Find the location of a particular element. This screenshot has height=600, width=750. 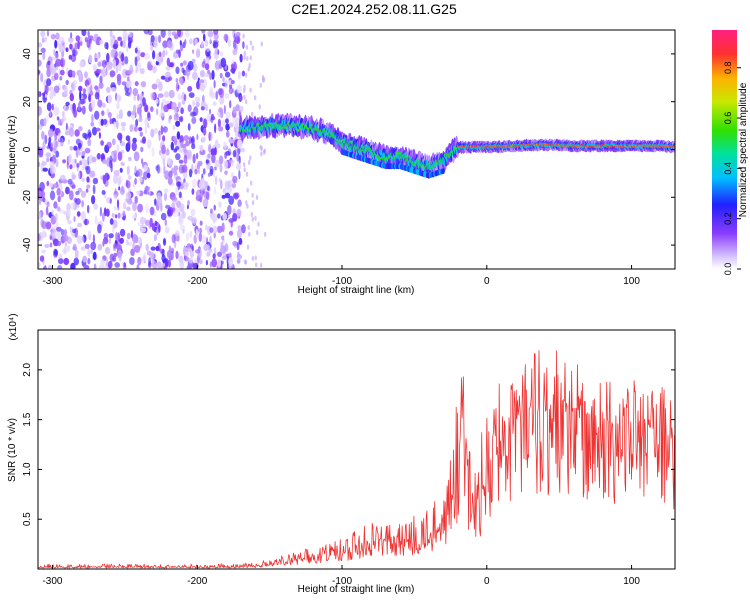

snr-y-tick-label: 2.0 is located at coordinates (27, 369).